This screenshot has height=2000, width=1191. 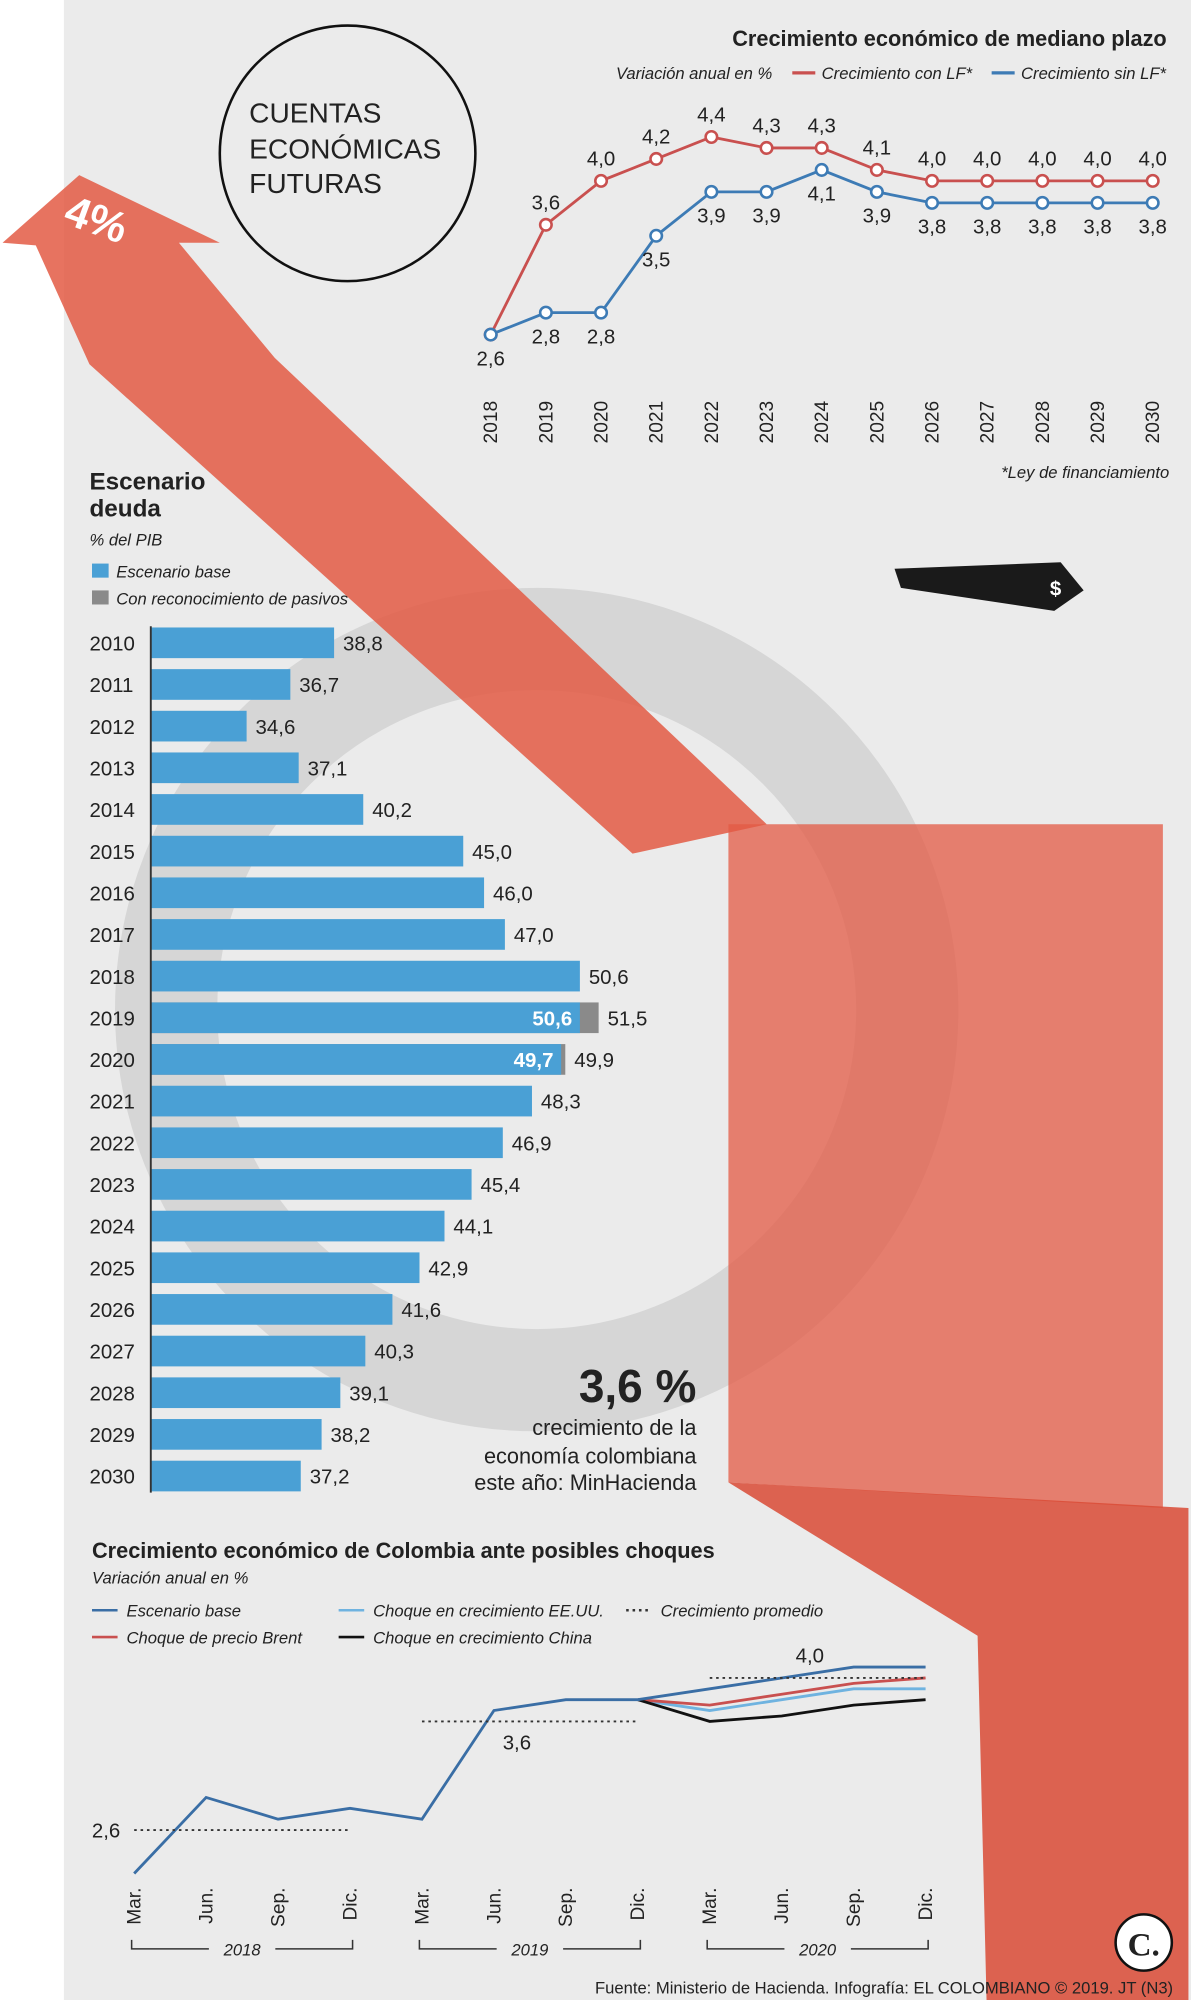 I want to click on header-line: FUTURAS, so click(x=315, y=183).